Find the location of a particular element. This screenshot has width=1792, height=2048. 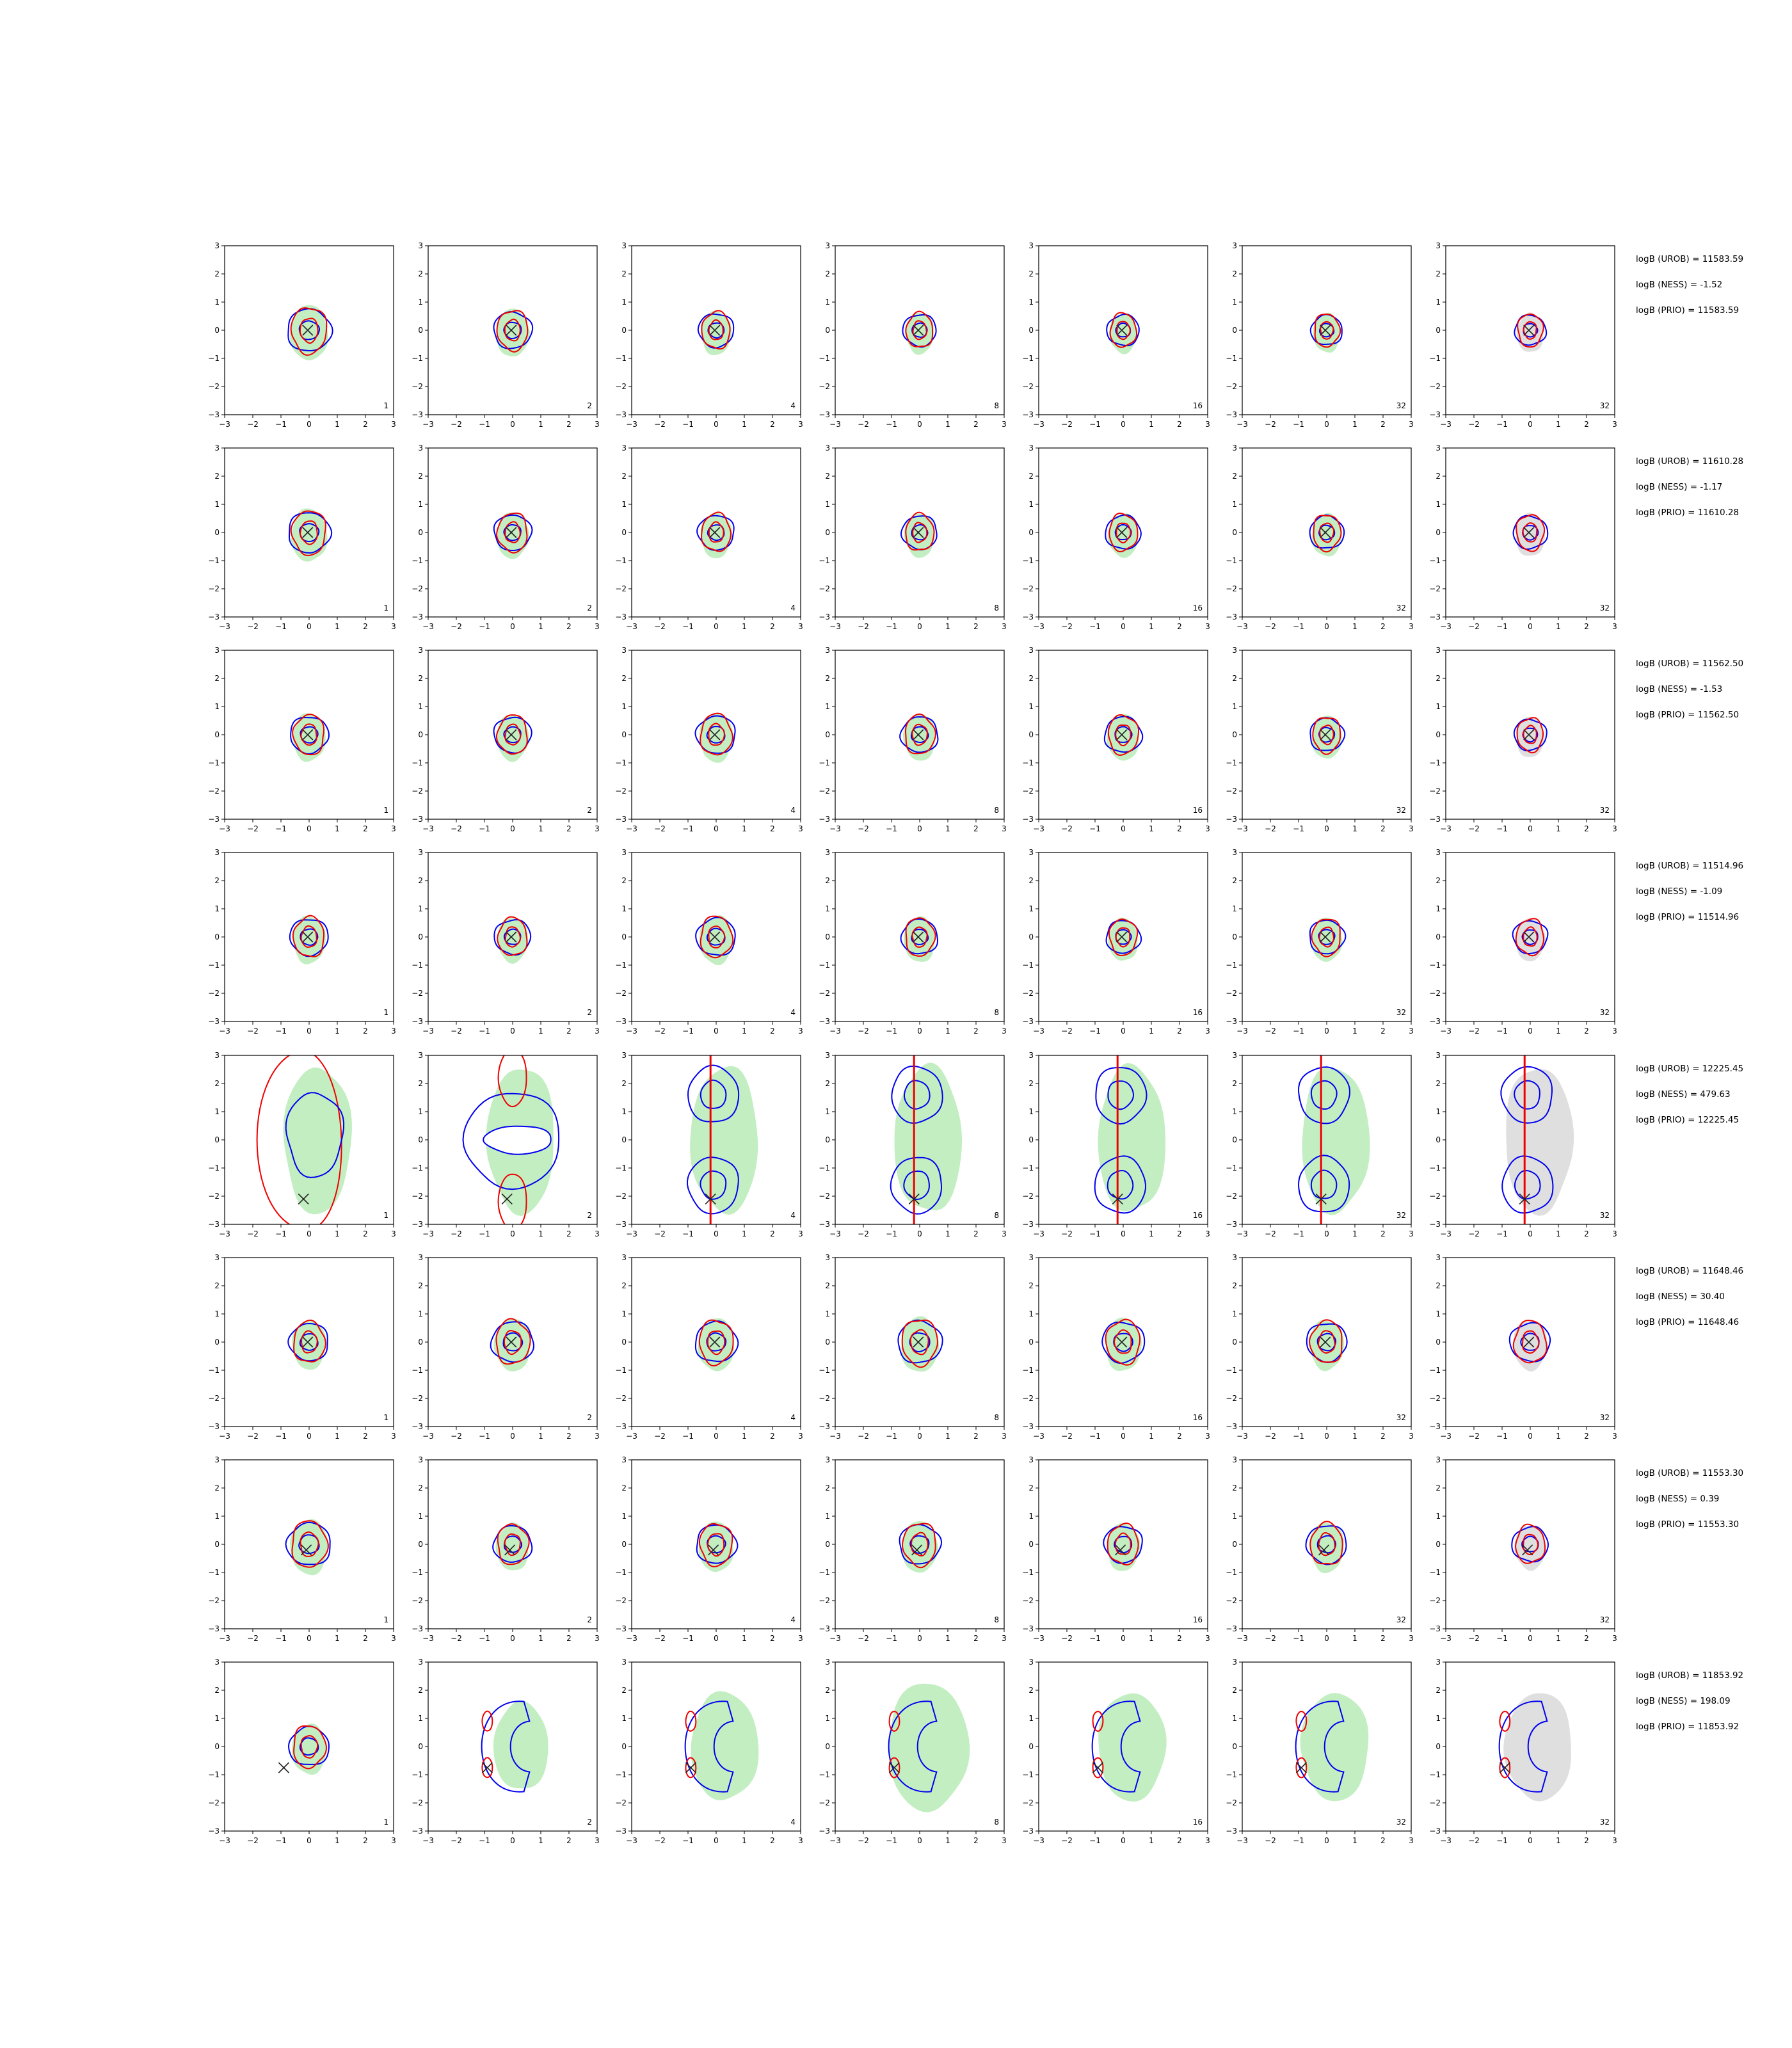

panel-r2-c4: −3 −2 −1 0 1 2 3 −3 −2 −1 0 1 2 3 8 is located at coordinates (913, 537).